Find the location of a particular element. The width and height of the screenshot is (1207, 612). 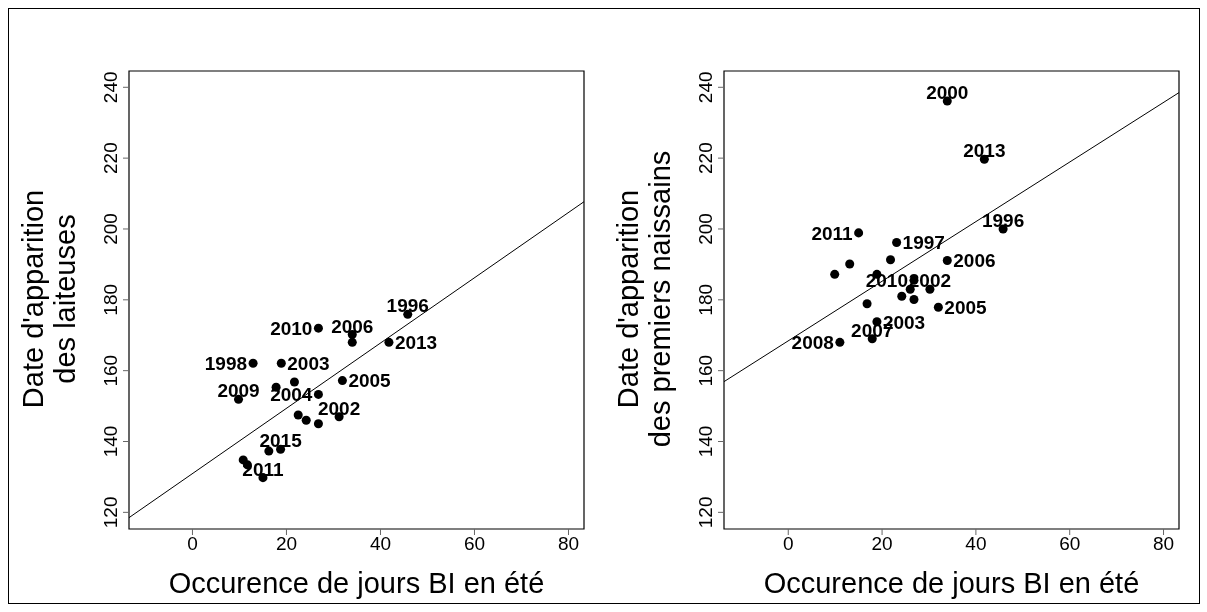

annotation: 2000 is located at coordinates (947, 93).